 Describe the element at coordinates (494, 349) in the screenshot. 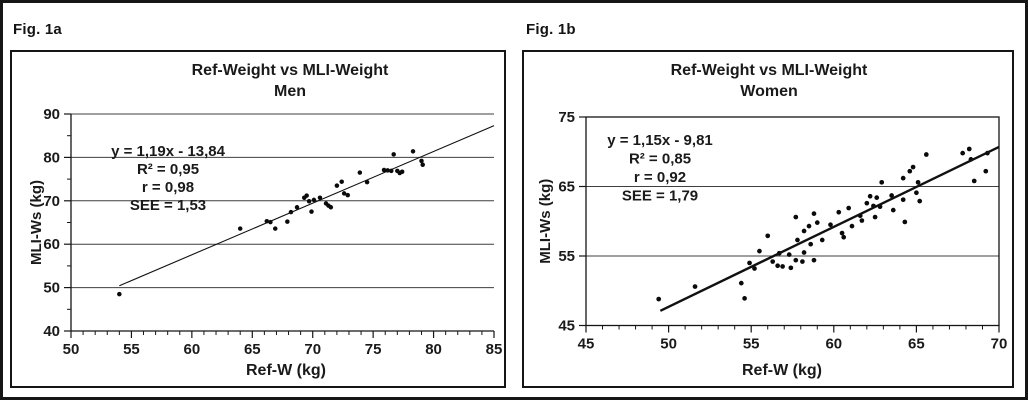

I see `x-tick-label: 85` at that location.